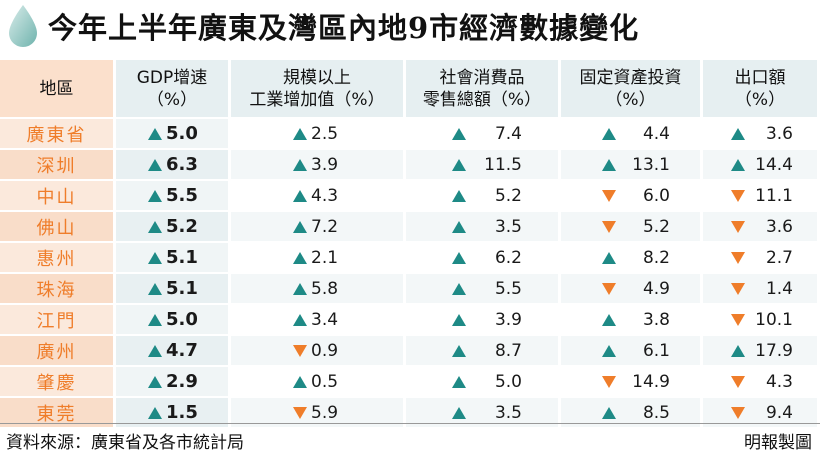 The image size is (820, 455). What do you see at coordinates (58, 225) in the screenshot?
I see `region-name: 佛山` at bounding box center [58, 225].